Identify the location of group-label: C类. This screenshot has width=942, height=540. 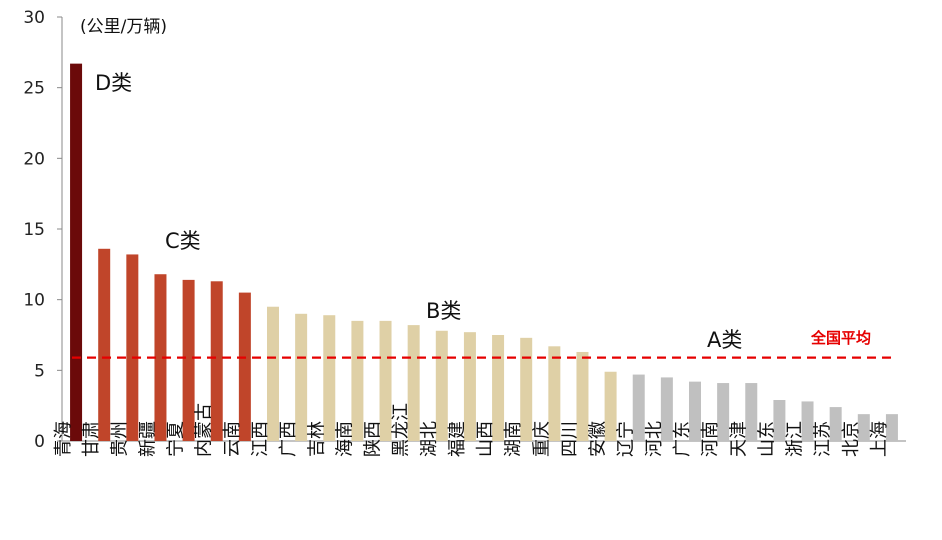
(183, 241).